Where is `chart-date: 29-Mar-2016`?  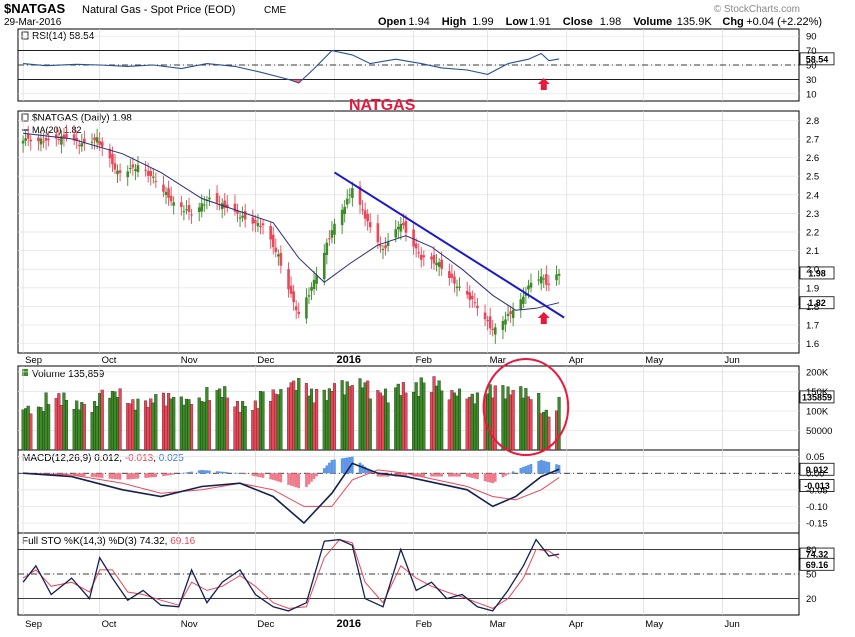 chart-date: 29-Mar-2016 is located at coordinates (33, 22).